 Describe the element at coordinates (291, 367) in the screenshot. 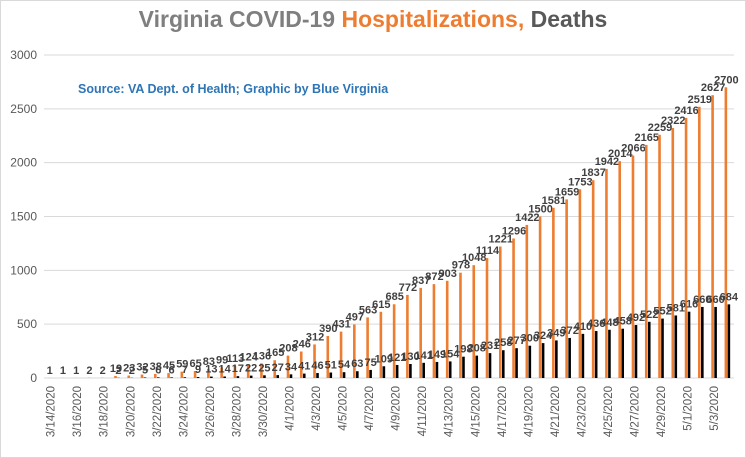

I see `deaths-data-label: 34` at that location.